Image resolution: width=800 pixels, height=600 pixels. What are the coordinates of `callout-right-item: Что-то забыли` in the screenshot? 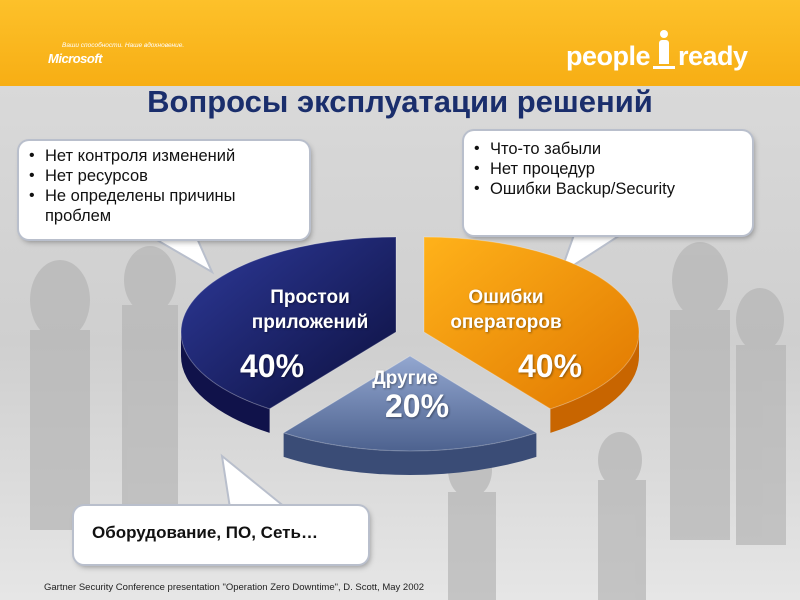 It's located at (608, 149).